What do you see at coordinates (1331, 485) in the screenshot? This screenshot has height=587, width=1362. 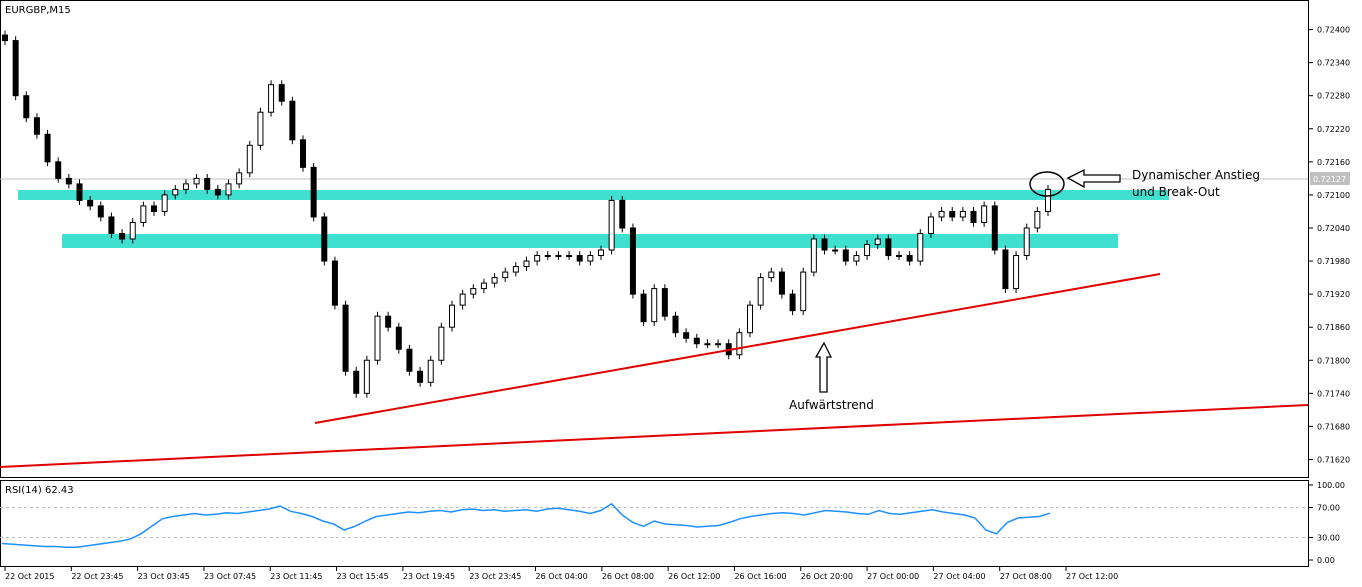 I see `rsi-tick-label: 100.00` at bounding box center [1331, 485].